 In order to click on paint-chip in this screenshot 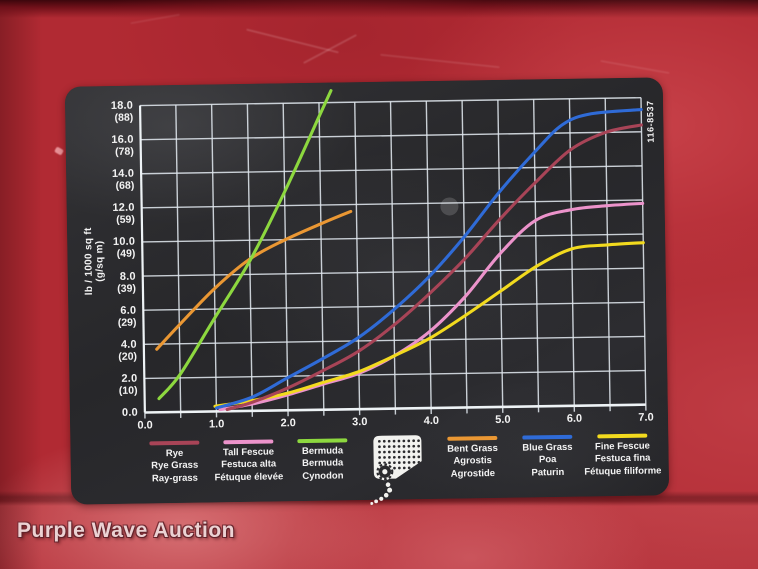, I will do `click(59, 151)`.